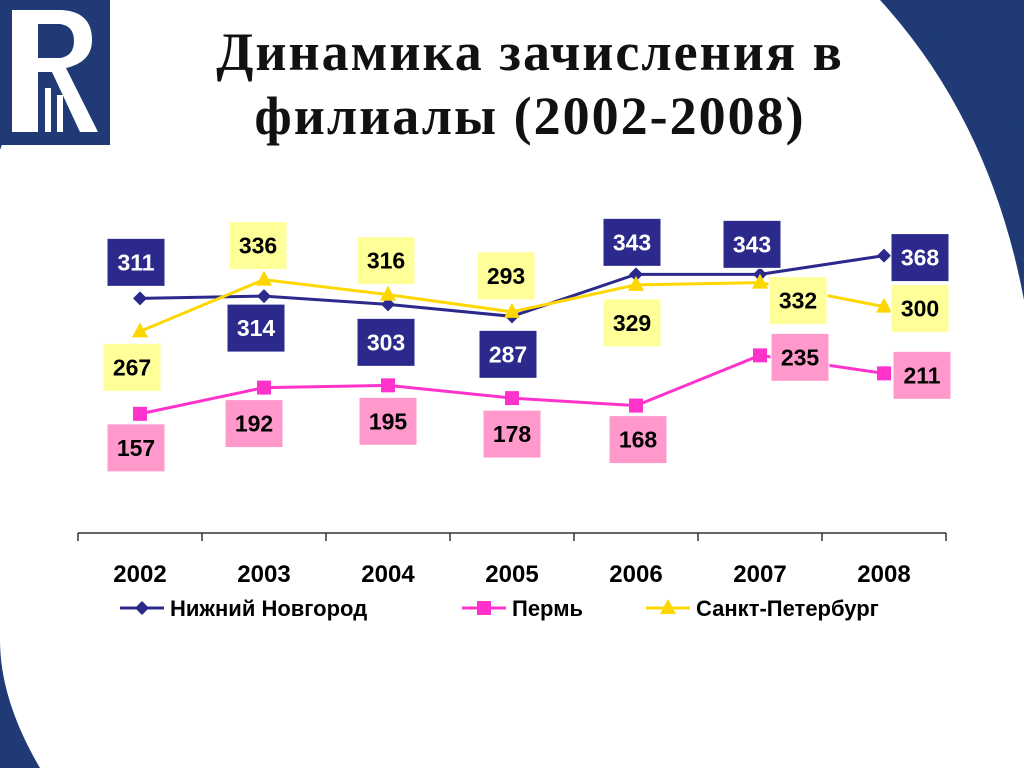 Image resolution: width=1024 pixels, height=768 pixels. Describe the element at coordinates (512, 560) in the screenshot. I see `x-axis: 2002 2003 2004 2005 2006 2007 2008` at that location.